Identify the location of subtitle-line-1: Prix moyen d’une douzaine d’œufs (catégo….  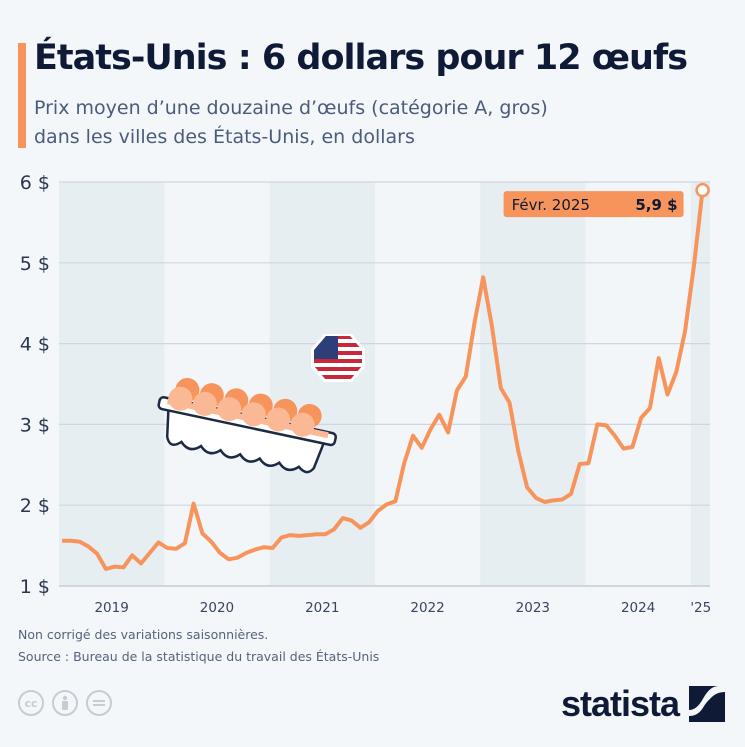
(291, 108).